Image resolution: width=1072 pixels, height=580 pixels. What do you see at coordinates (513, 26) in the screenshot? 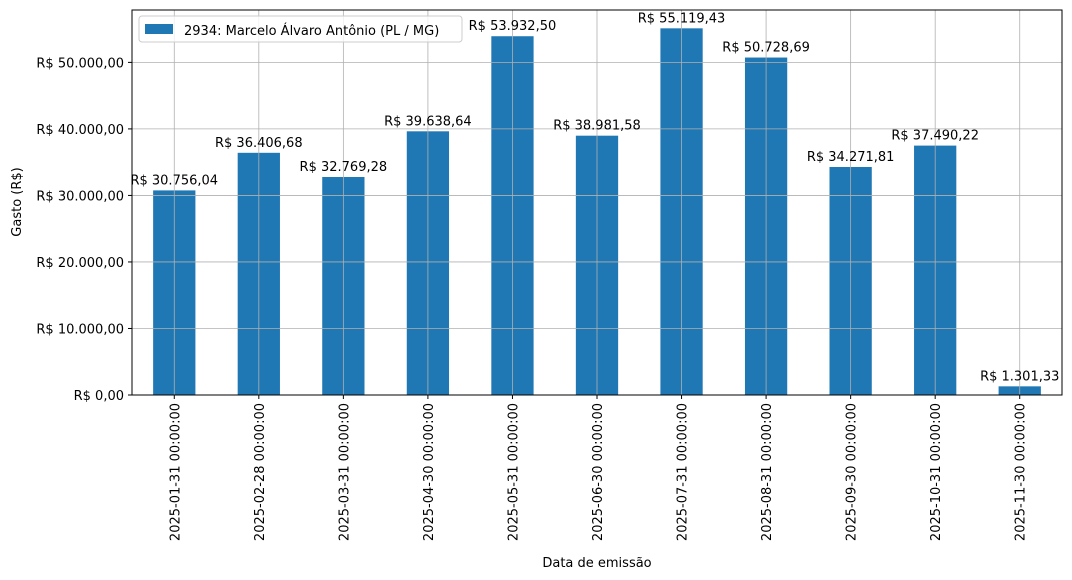
I see `data-label: R$ 53.932,50` at bounding box center [513, 26].